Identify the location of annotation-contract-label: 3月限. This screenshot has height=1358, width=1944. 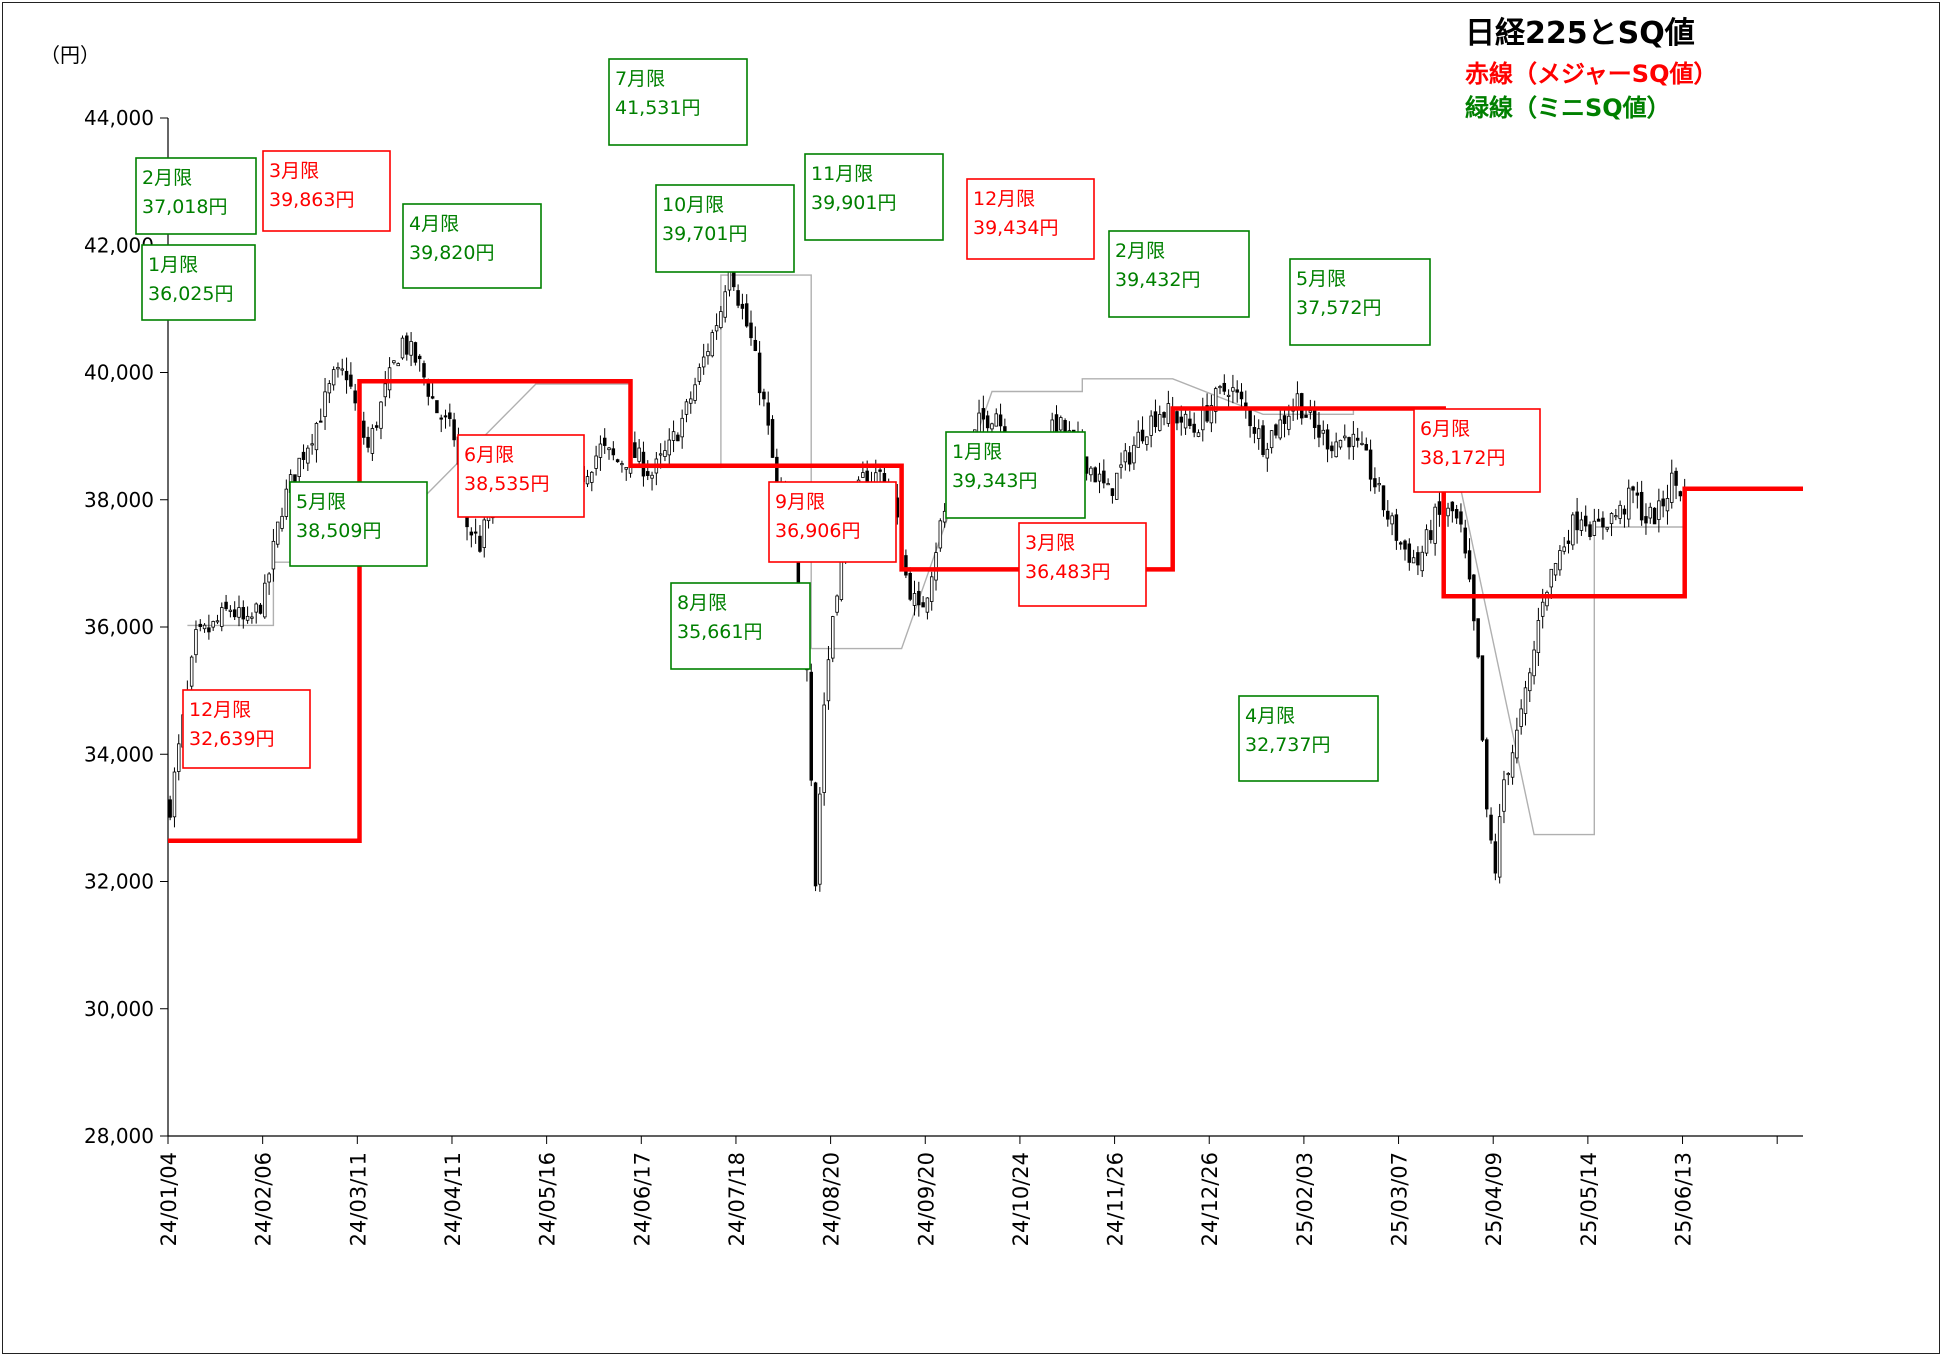
(1050, 543).